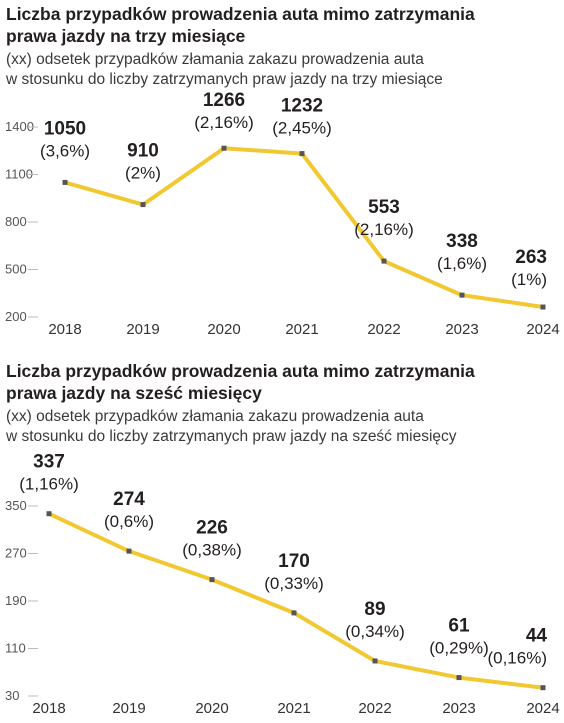  Describe the element at coordinates (15, 648) in the screenshot. I see `y-tick-label: 110` at that location.